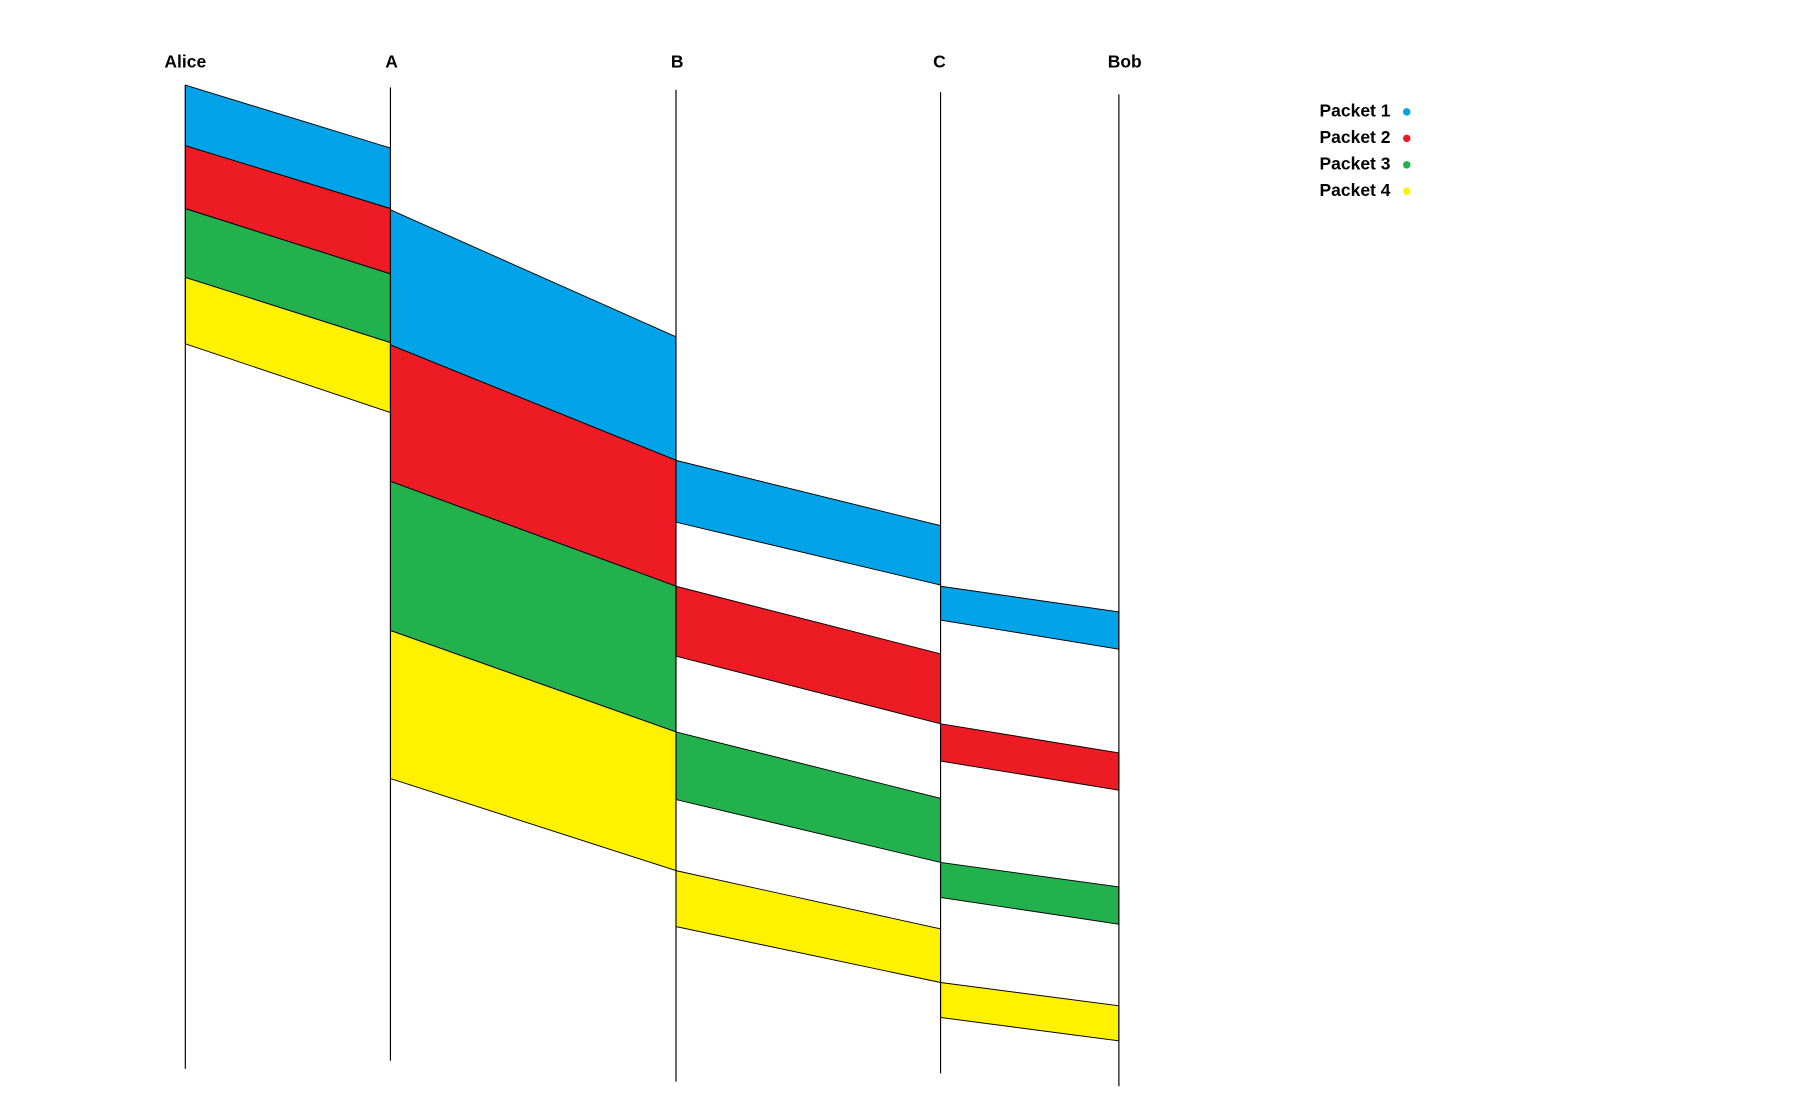  I want to click on node-label: C, so click(939, 62).